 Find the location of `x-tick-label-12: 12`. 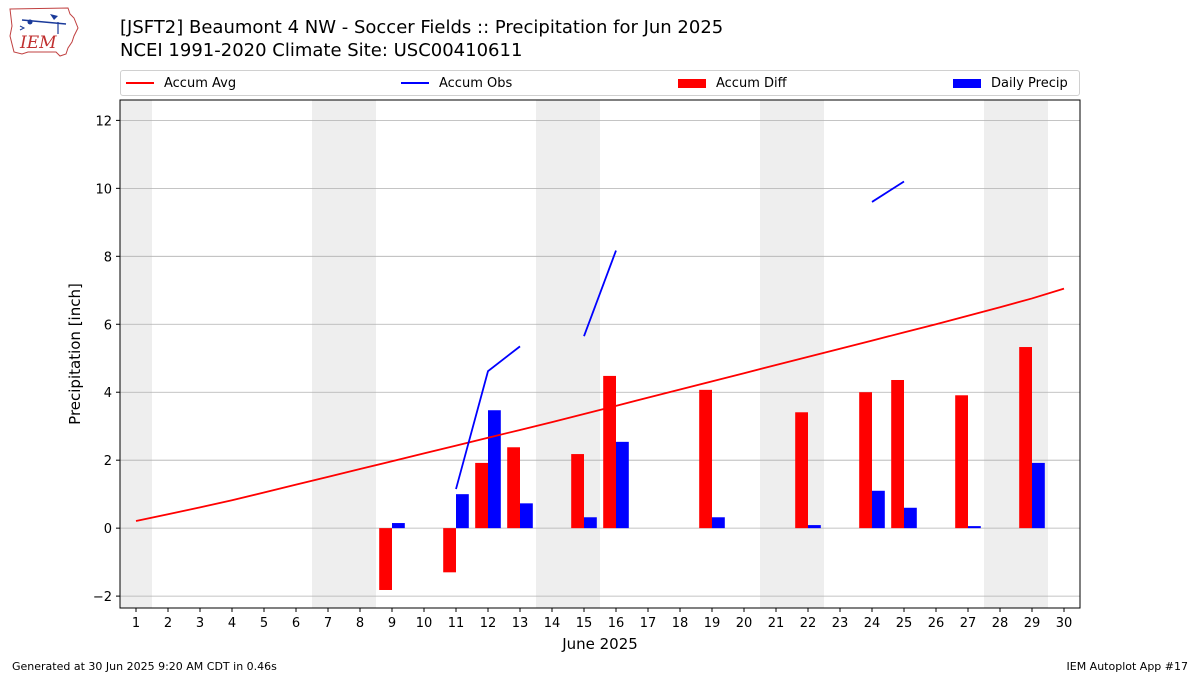

x-tick-label-12: 12 is located at coordinates (488, 623).